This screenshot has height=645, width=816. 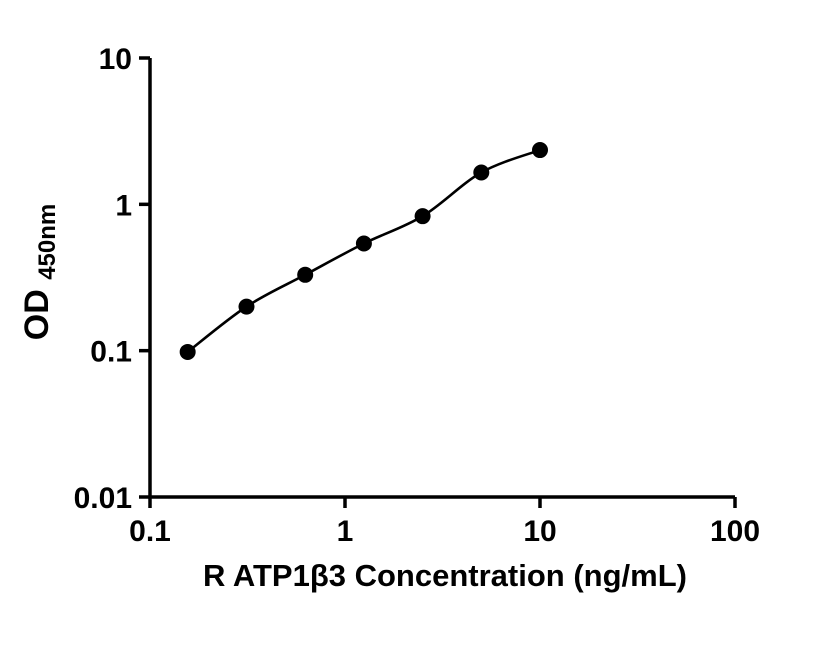 I want to click on y-axis-label-main: OD, so click(x=37, y=314).